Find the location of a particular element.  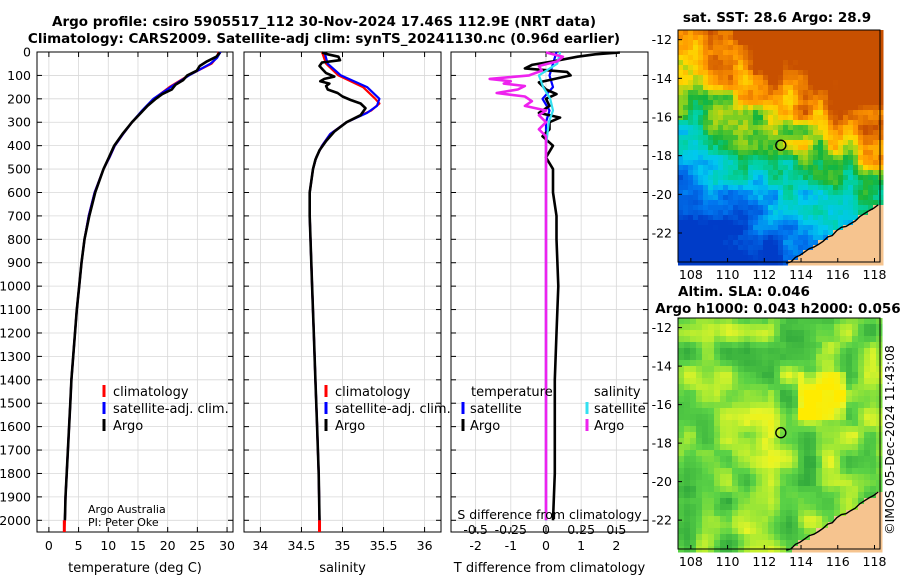

map-lon-label: 108 is located at coordinates (691, 274).